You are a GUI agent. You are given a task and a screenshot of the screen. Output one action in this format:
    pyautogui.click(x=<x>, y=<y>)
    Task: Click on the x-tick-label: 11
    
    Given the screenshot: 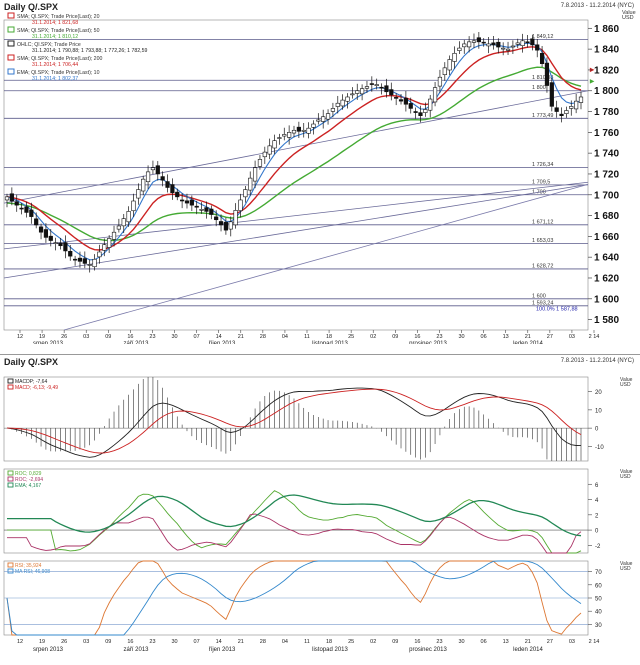 What is the action you would take?
    pyautogui.click(x=307, y=337)
    